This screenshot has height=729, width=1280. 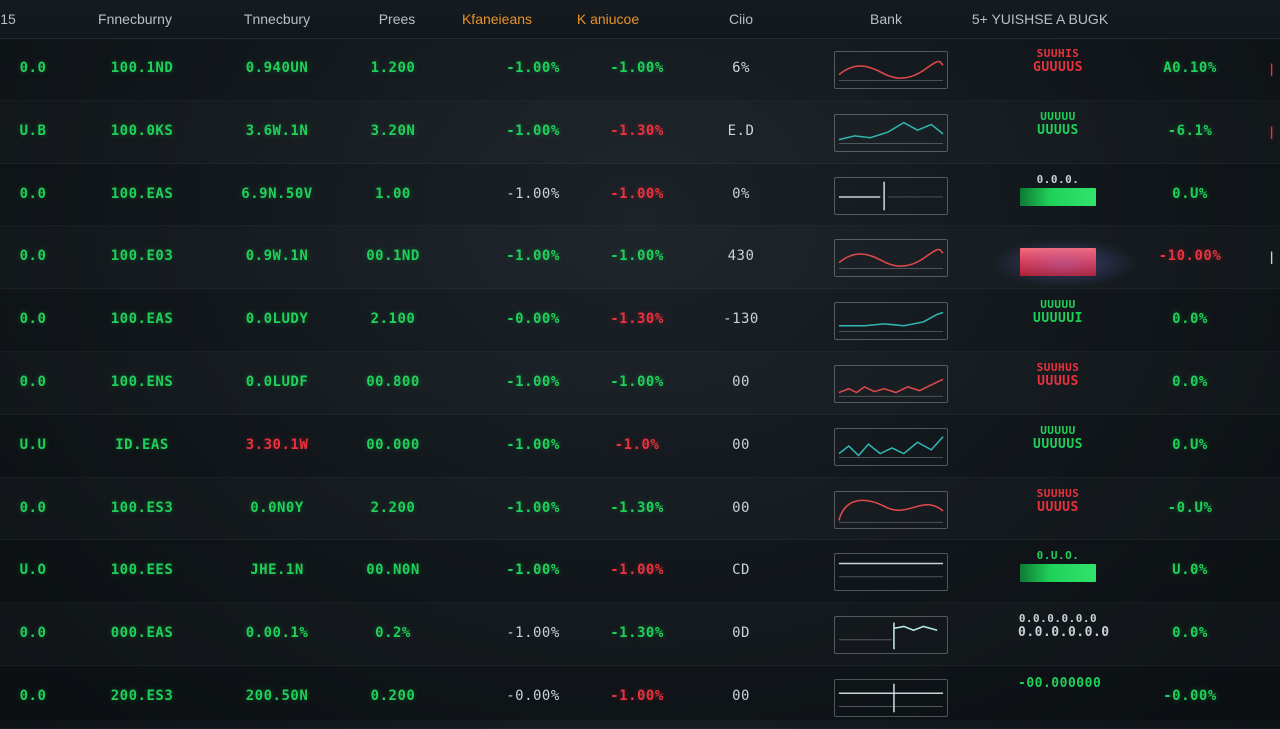 What do you see at coordinates (33, 571) in the screenshot?
I see `cell-col-0: U.O` at bounding box center [33, 571].